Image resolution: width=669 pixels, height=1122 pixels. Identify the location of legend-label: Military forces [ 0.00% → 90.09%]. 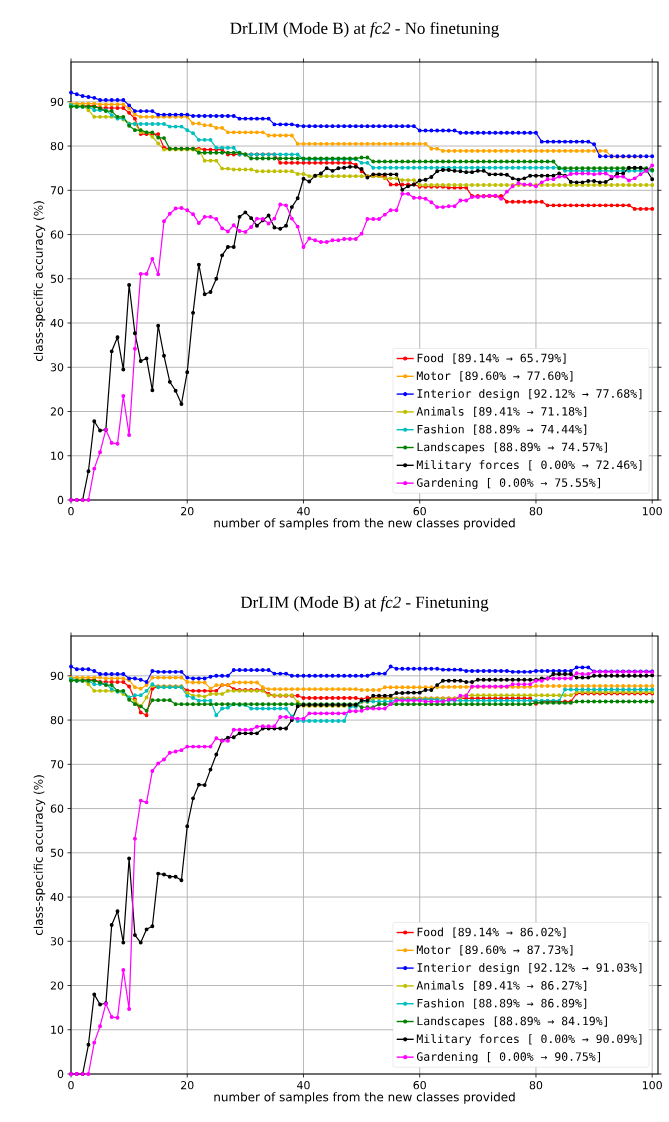
(529, 1040).